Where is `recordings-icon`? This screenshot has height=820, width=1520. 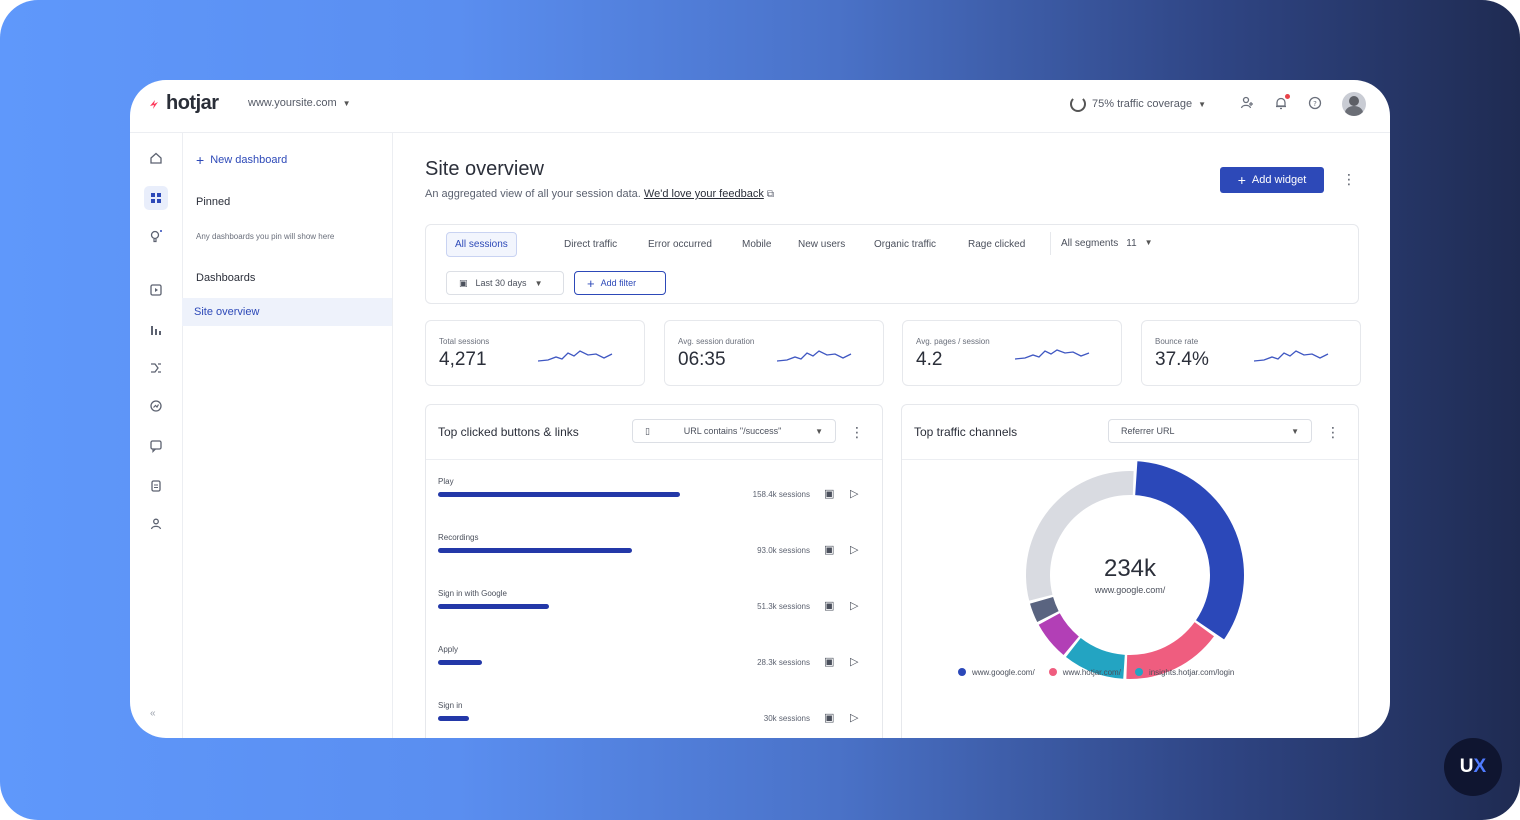 recordings-icon is located at coordinates (156, 290).